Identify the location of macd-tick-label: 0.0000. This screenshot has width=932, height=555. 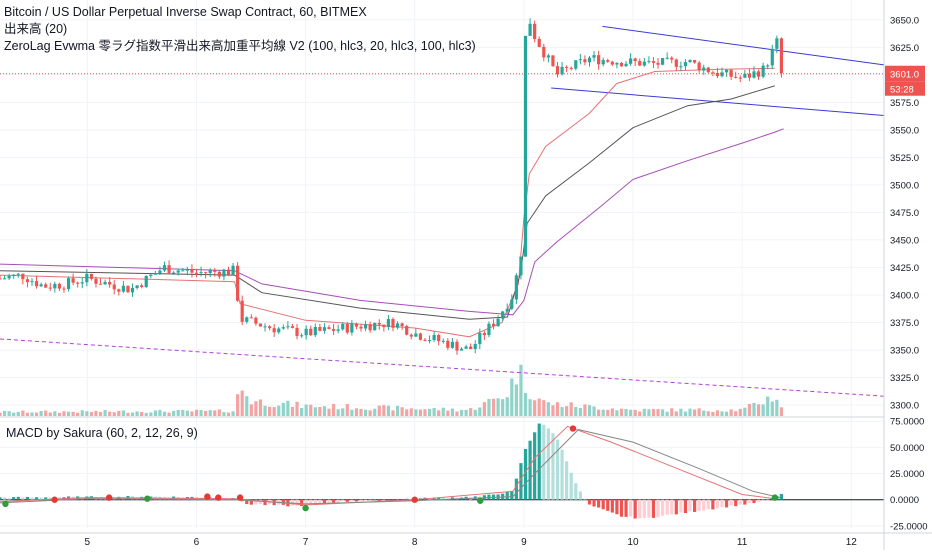
(904, 500).